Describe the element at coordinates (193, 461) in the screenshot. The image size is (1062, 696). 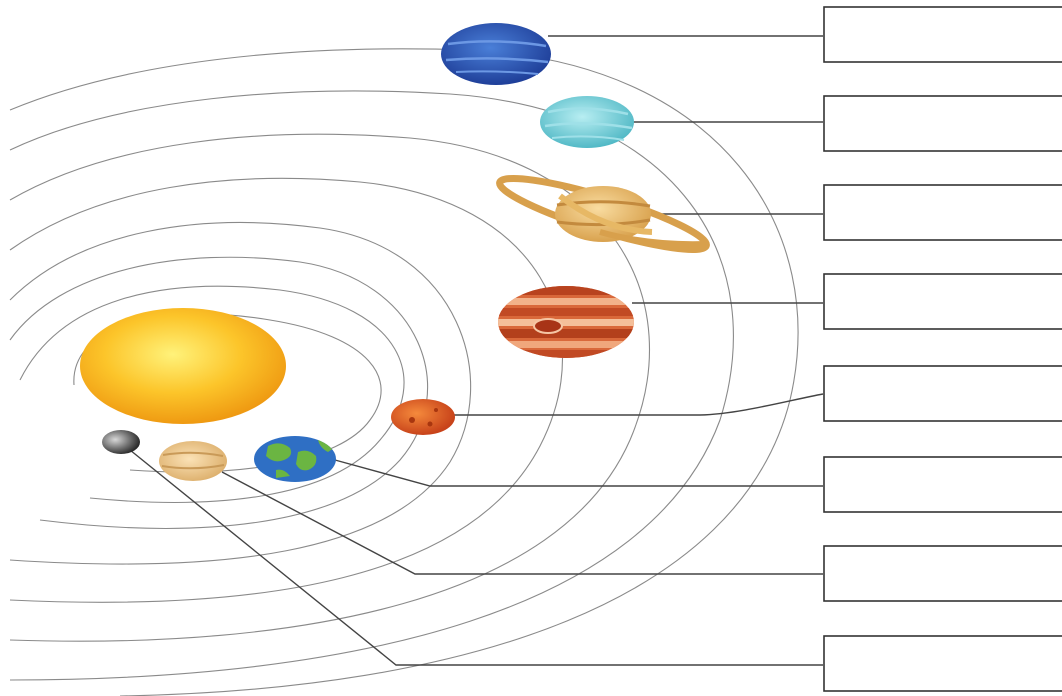
I see `venus-icon` at that location.